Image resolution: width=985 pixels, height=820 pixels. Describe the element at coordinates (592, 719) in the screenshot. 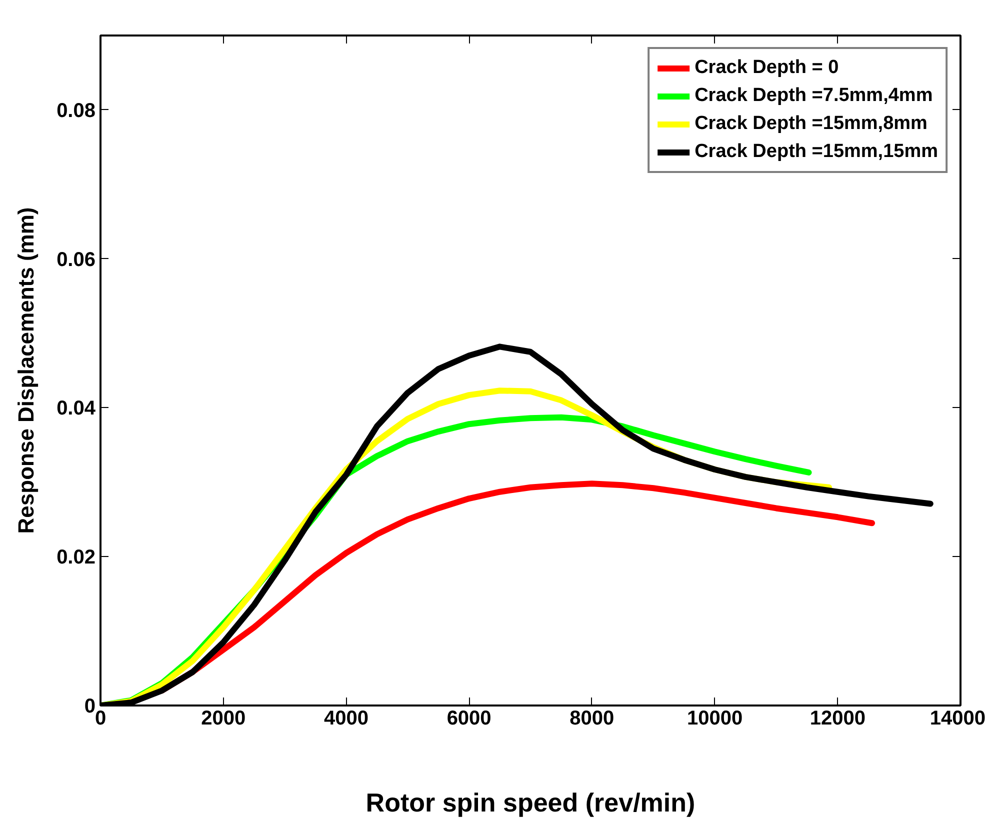

I see `x-tick-label: 8000` at that location.